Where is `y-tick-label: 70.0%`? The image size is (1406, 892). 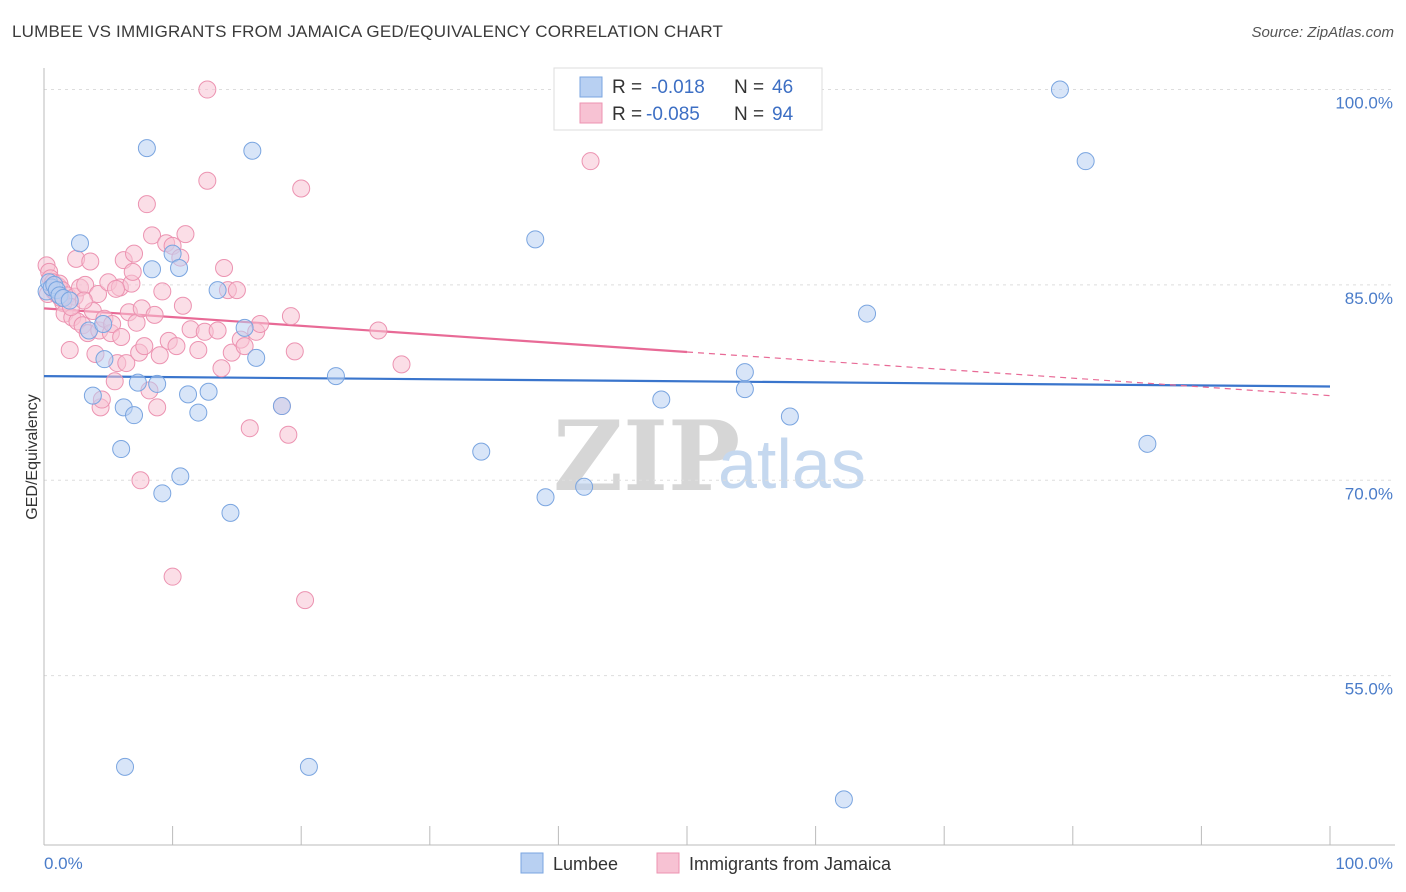
y-tick-label: 70.0% is located at coordinates (1369, 493).